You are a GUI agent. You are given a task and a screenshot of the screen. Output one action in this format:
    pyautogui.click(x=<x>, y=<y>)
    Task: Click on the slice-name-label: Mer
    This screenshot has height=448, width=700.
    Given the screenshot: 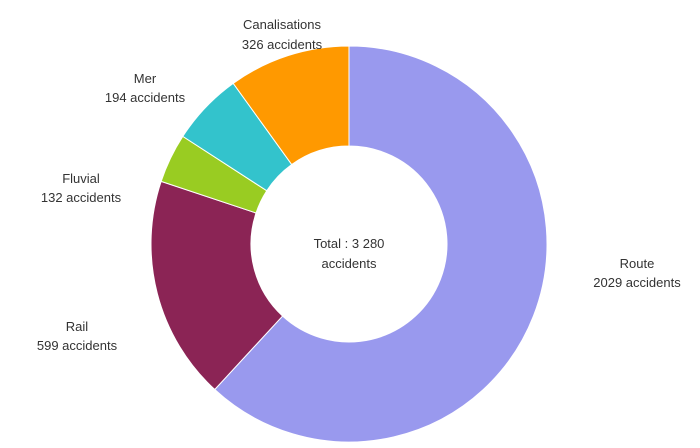 What is the action you would take?
    pyautogui.click(x=145, y=78)
    